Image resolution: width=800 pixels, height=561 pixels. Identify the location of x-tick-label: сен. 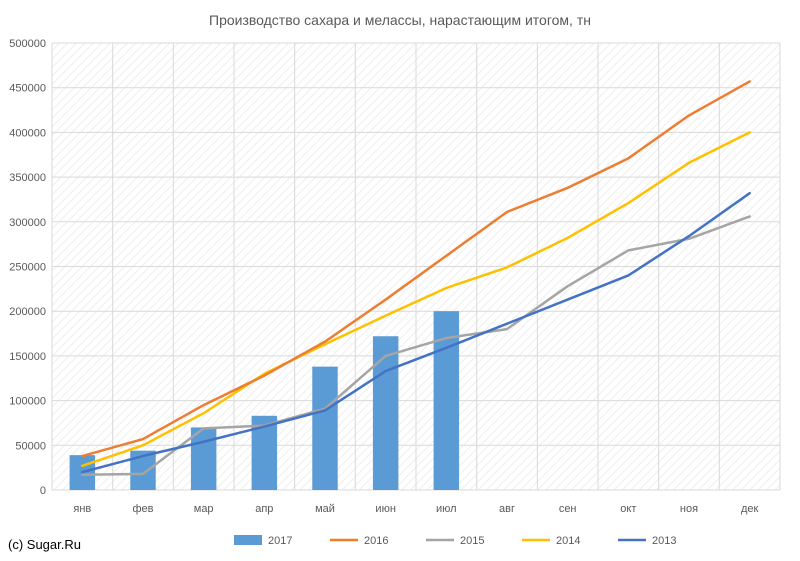
(568, 509).